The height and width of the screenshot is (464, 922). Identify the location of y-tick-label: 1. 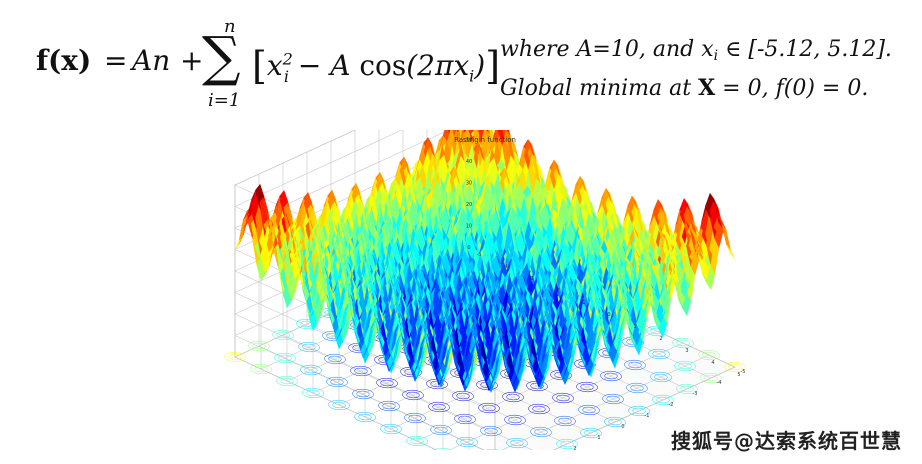
(598, 438).